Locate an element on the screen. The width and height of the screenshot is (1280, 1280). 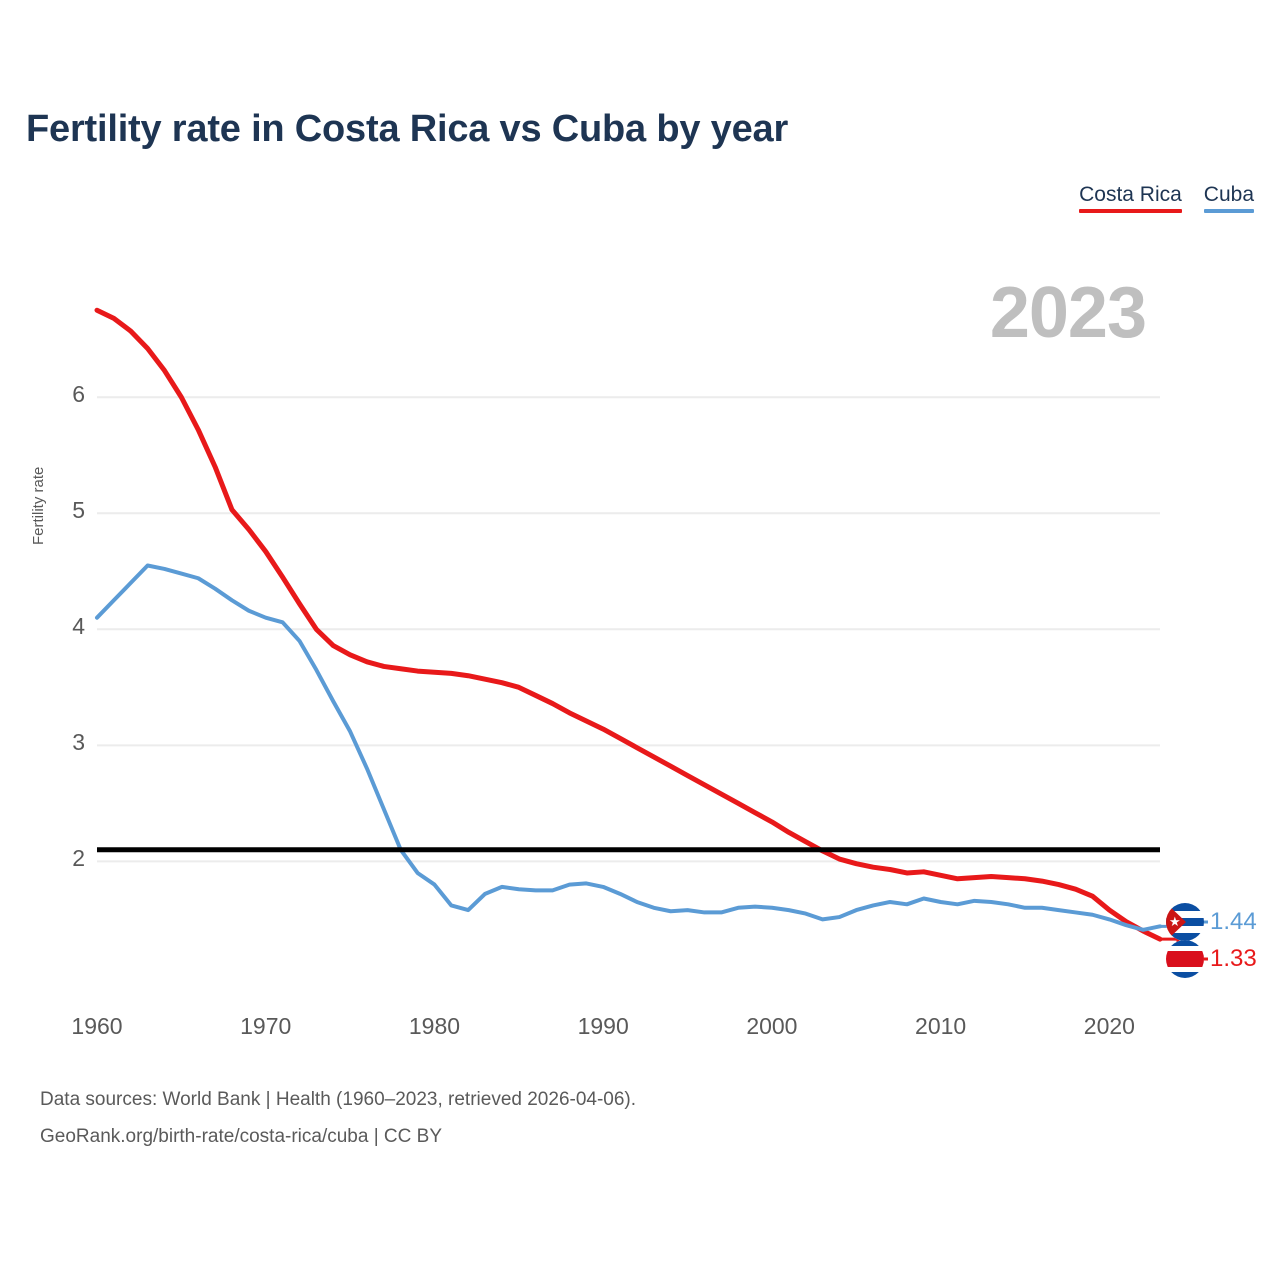
cuba-flag-icon: ★ is located at coordinates (1185, 922).